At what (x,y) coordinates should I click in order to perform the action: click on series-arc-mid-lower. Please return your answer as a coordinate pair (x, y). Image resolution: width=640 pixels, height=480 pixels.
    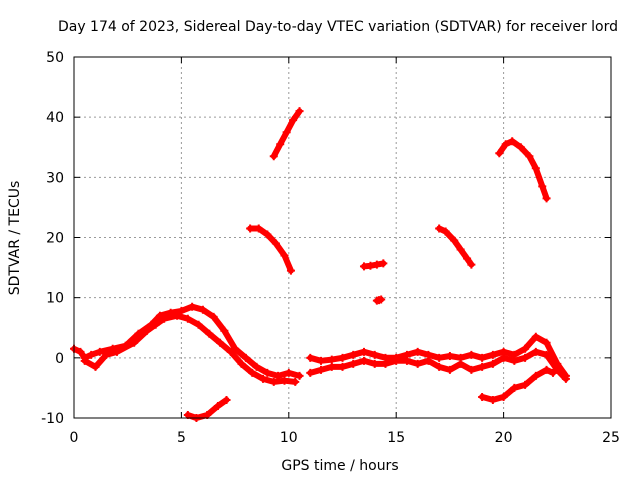
    Looking at the image, I should click on (438, 365).